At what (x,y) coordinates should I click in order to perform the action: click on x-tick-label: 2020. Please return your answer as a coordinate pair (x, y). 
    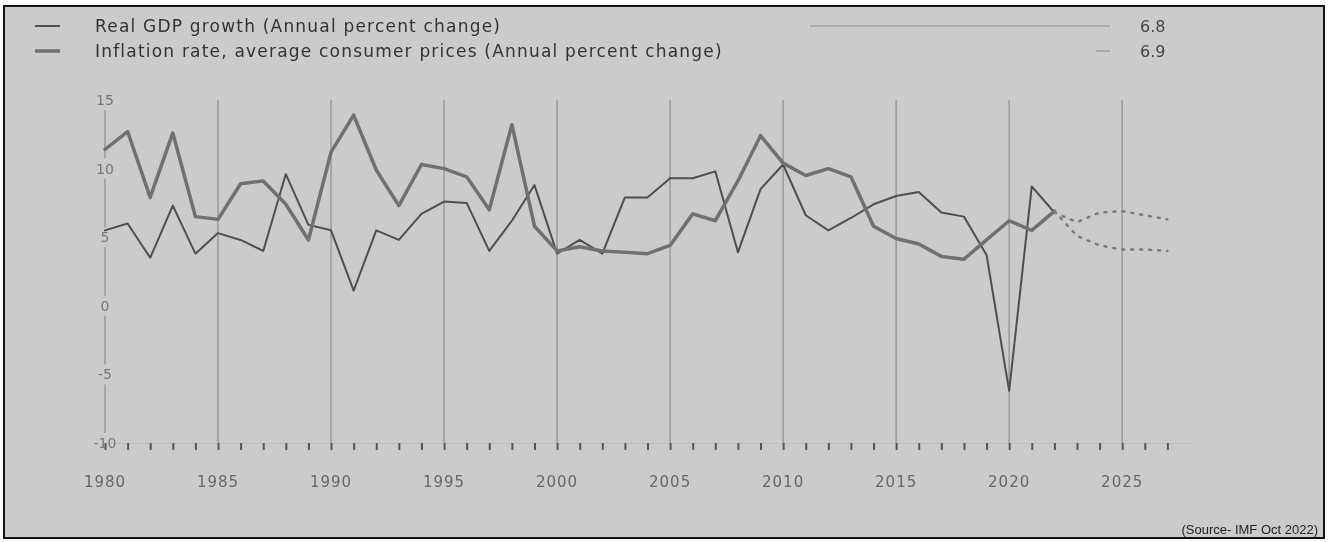
    Looking at the image, I should click on (1009, 482).